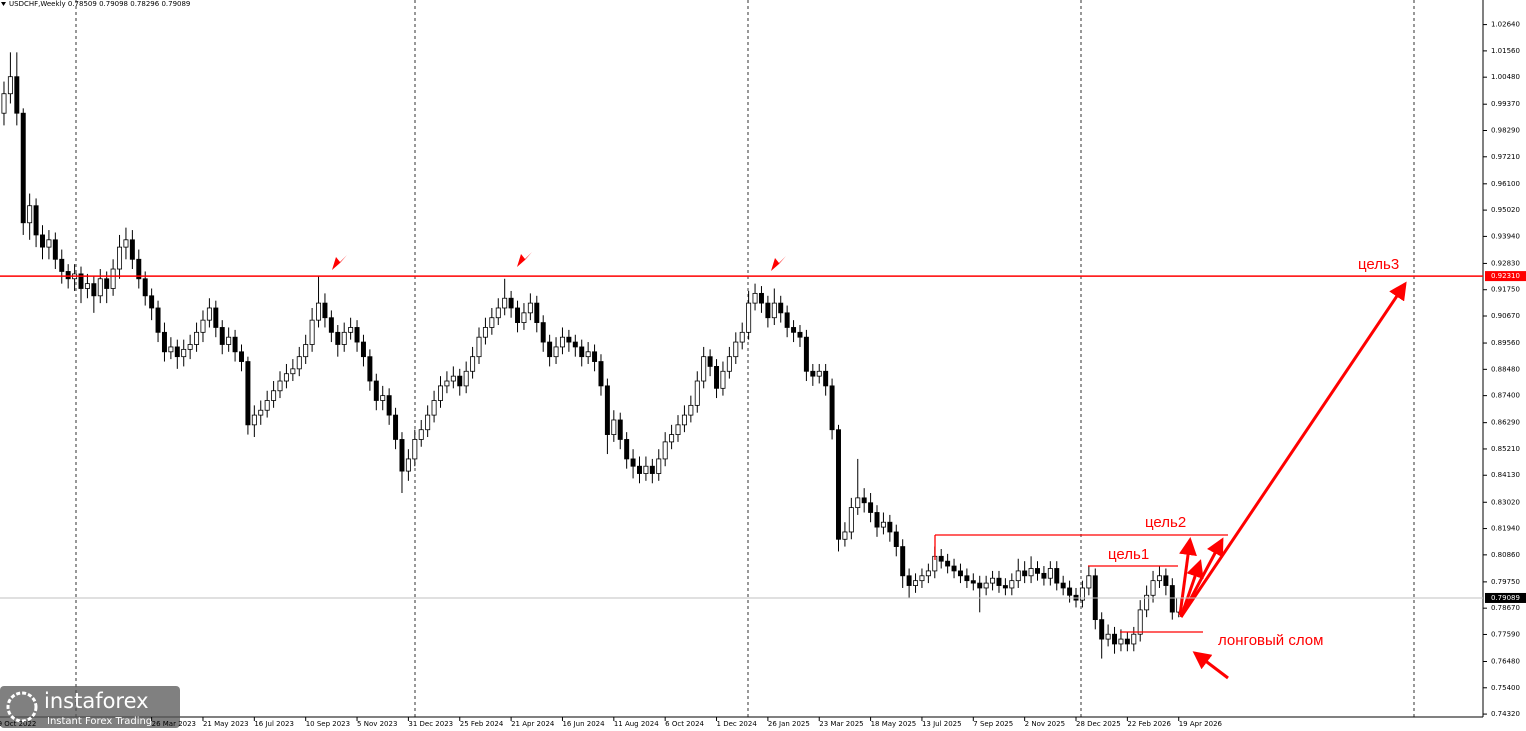  Describe the element at coordinates (1505, 236) in the screenshot. I see `y-tick-label: 0.93940` at that location.